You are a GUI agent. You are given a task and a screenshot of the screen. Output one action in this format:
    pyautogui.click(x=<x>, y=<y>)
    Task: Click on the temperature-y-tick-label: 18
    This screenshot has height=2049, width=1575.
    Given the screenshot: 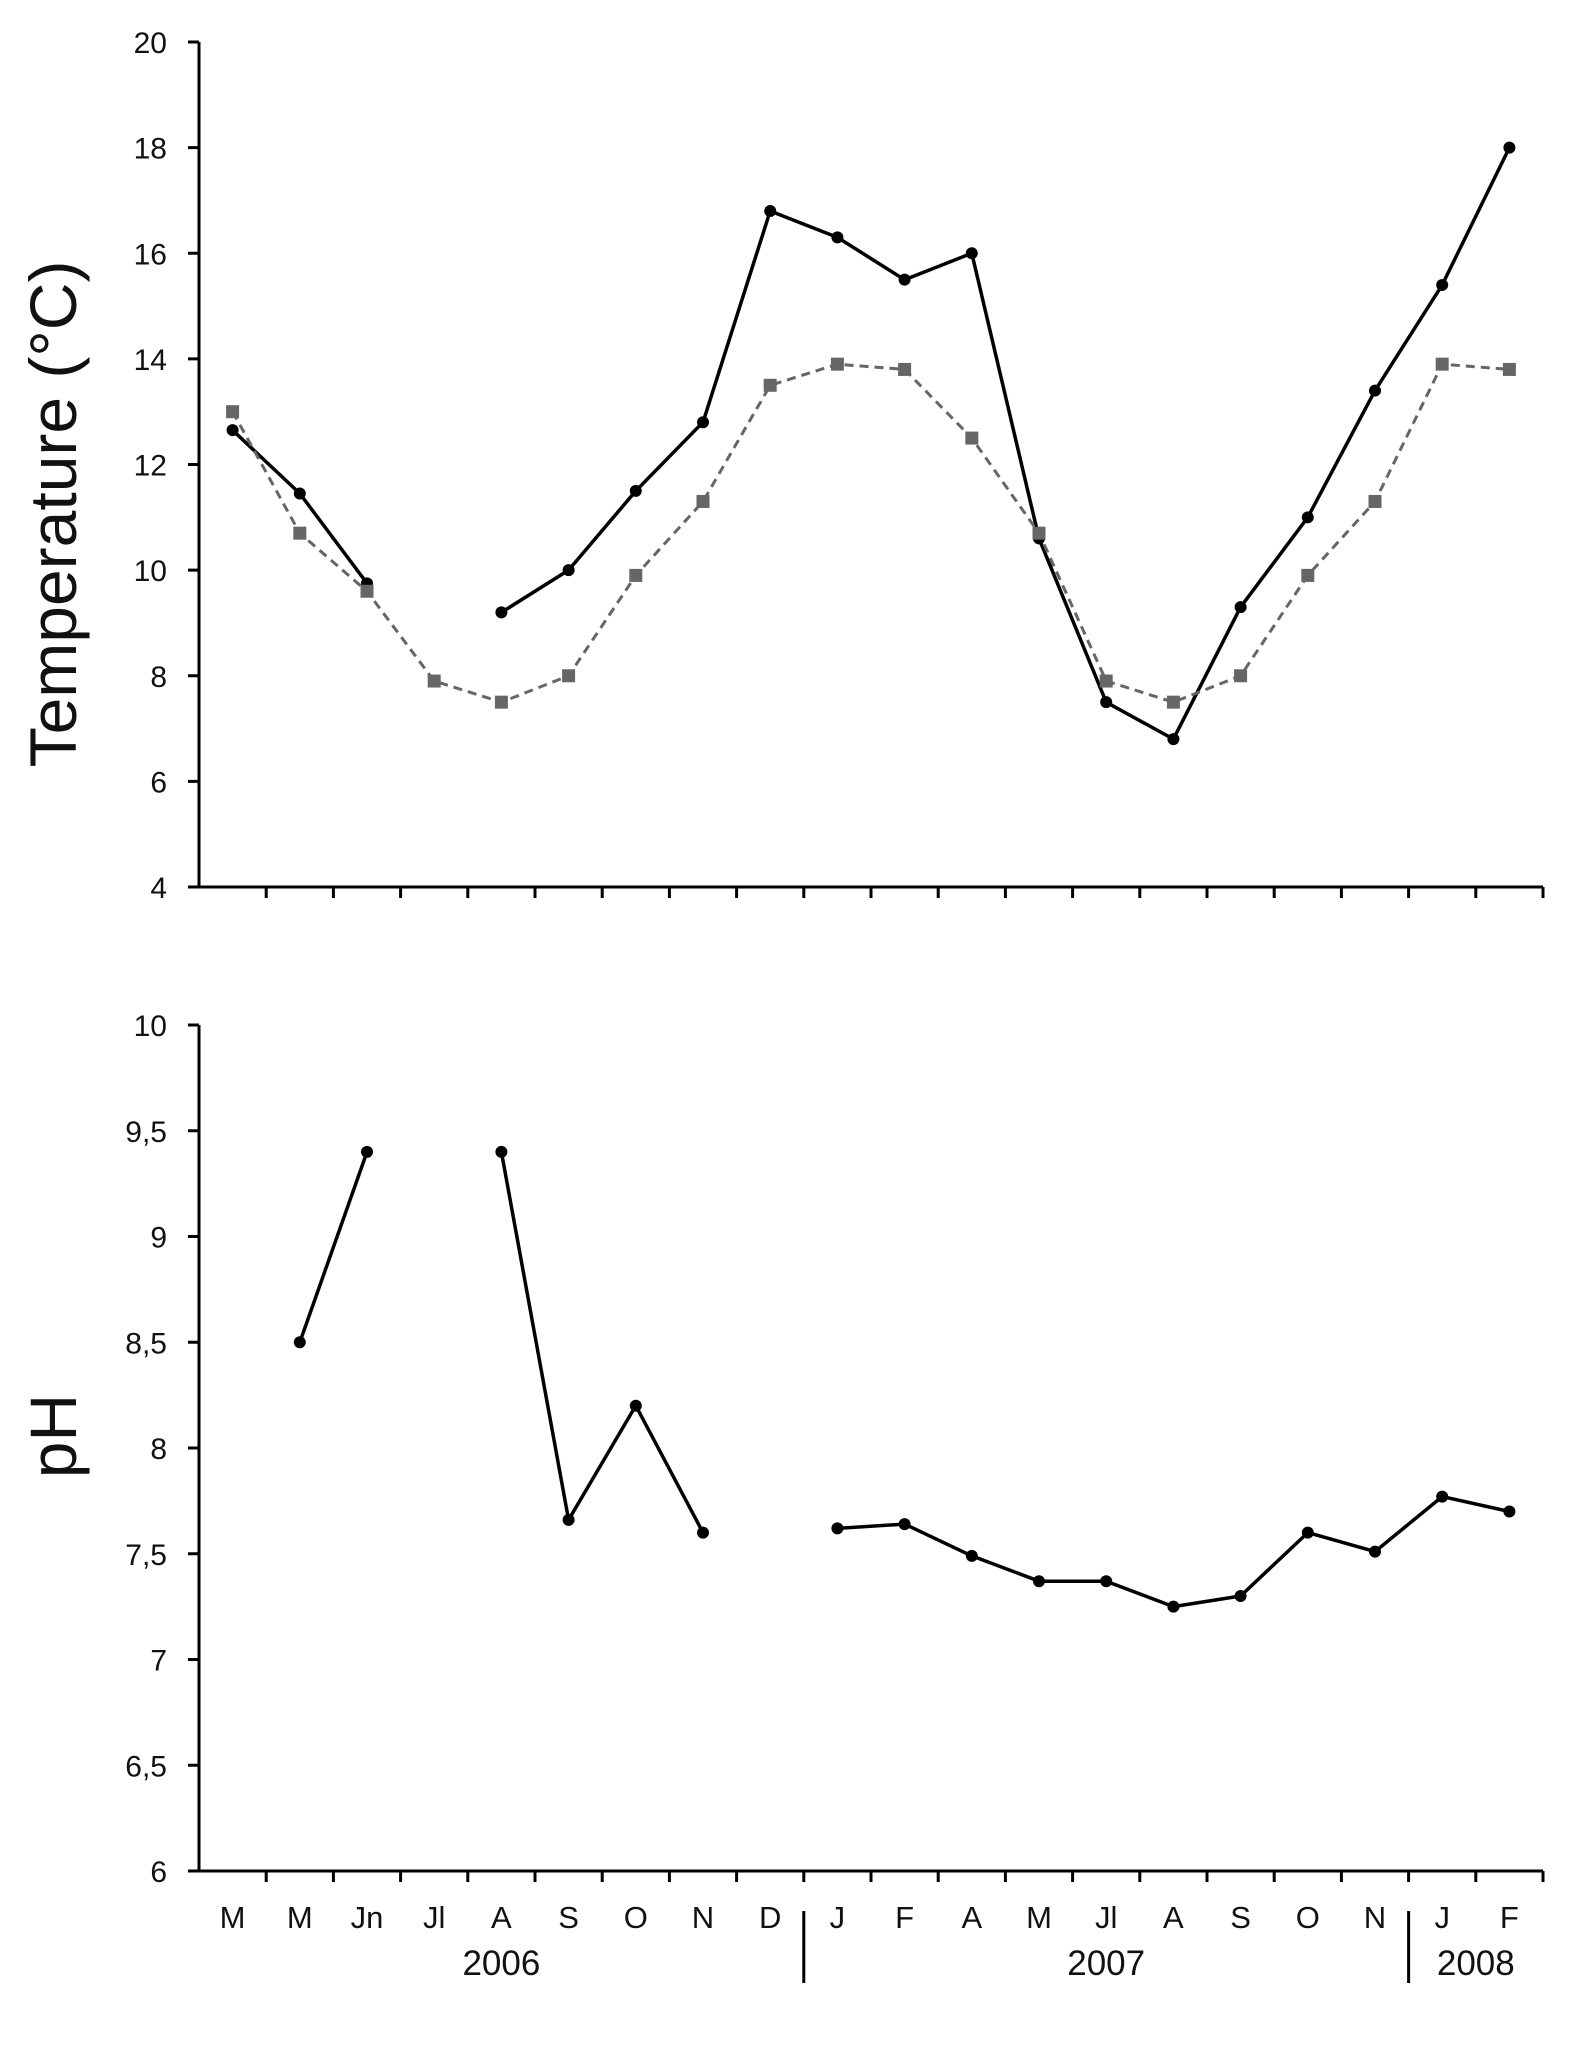 What is the action you would take?
    pyautogui.click(x=150, y=149)
    